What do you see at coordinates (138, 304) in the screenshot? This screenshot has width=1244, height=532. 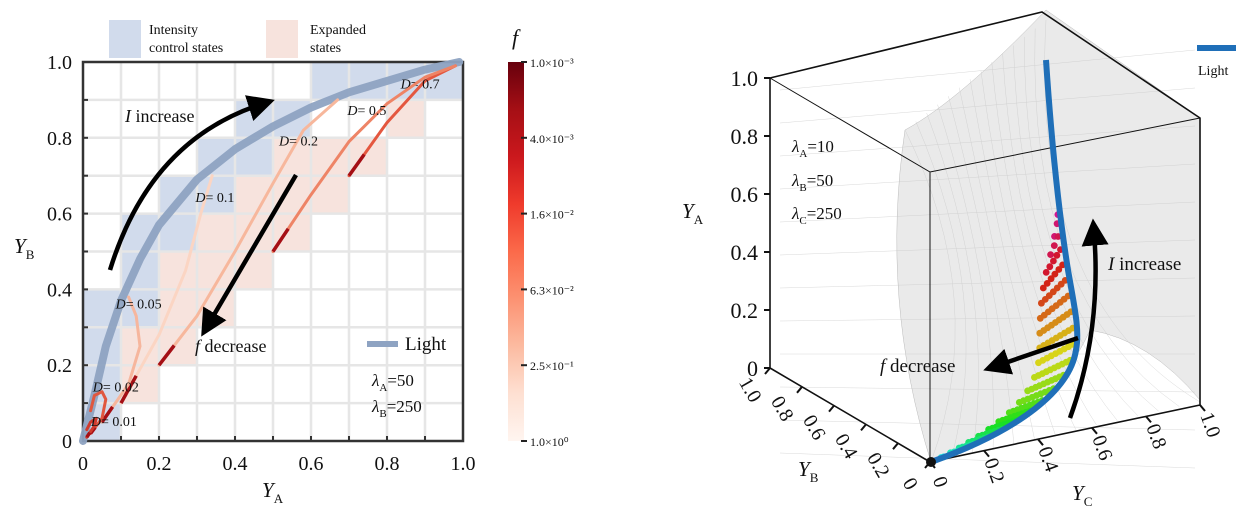 I see `d-curve-label: D= 0.05` at bounding box center [138, 304].